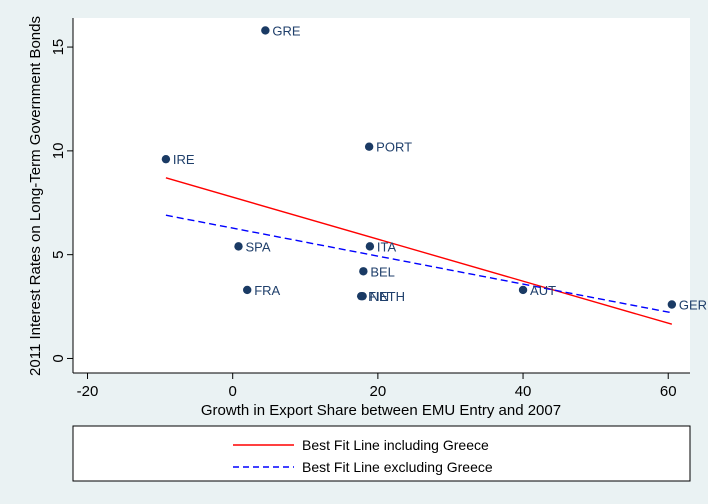  I want to click on y-tick-label: 0, so click(58, 358).